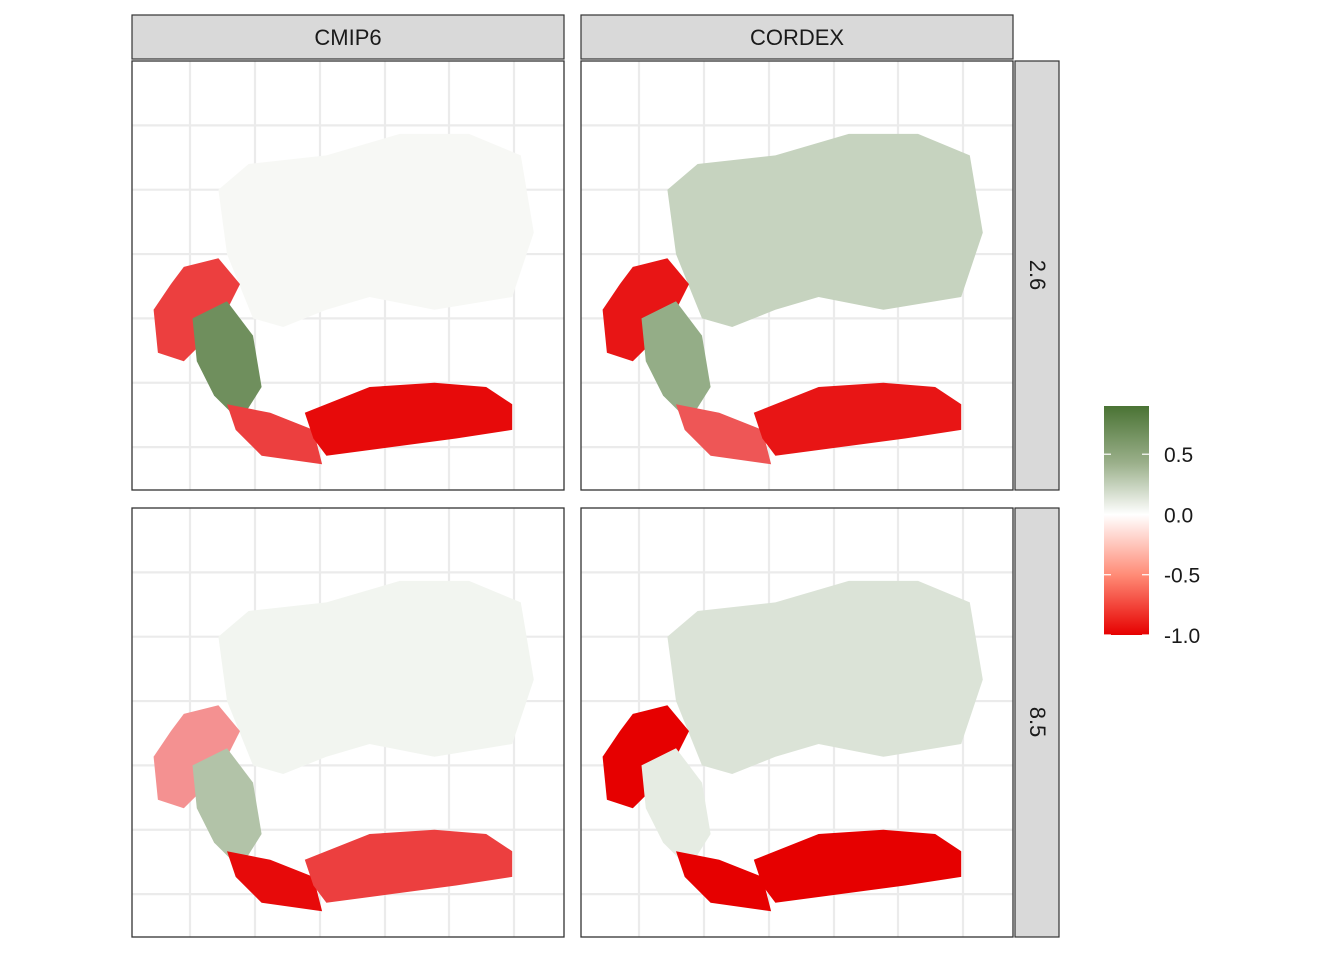  Describe the element at coordinates (1126, 520) in the screenshot. I see `colorbar` at that location.